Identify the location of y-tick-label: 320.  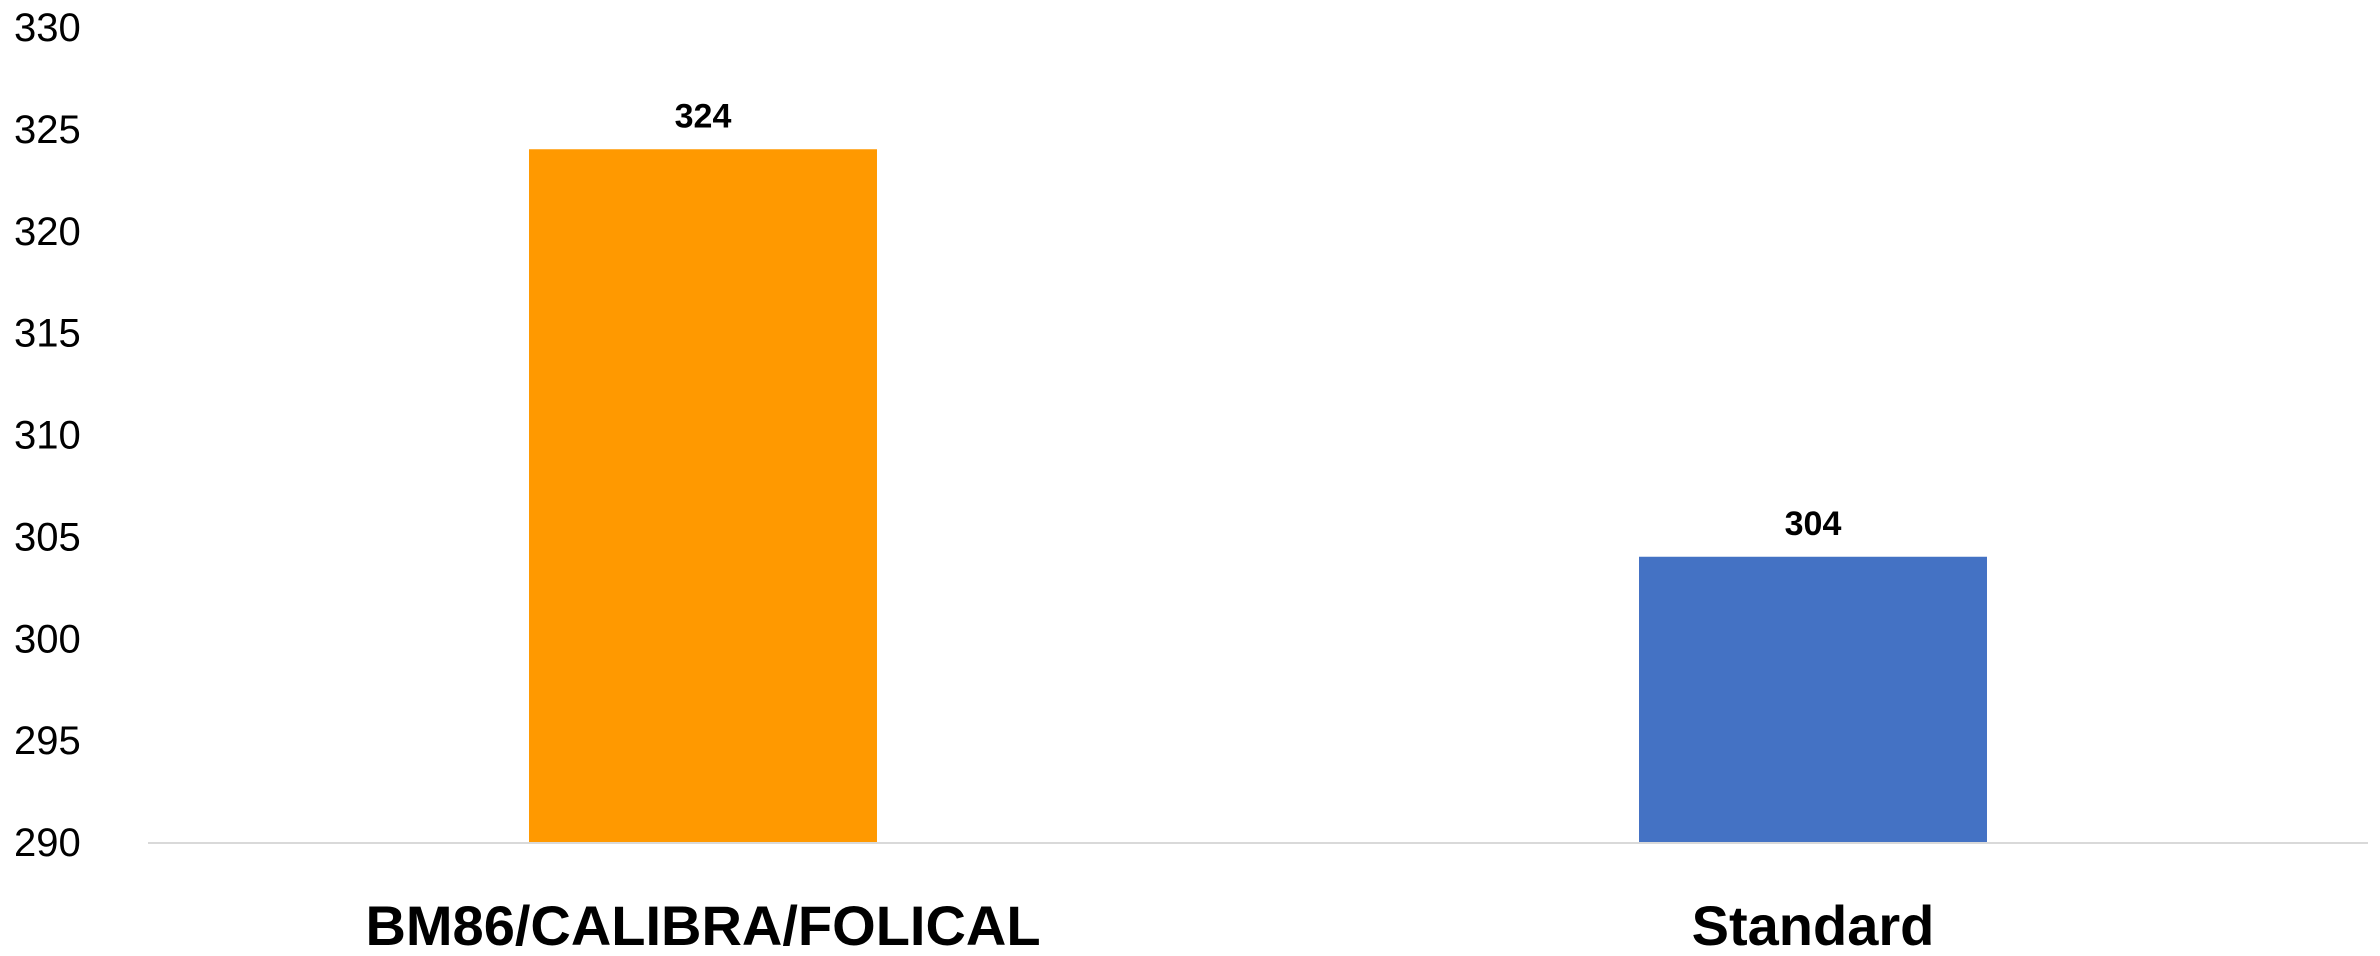
(47, 232).